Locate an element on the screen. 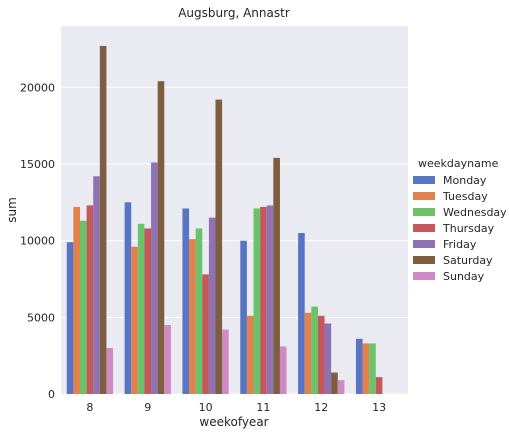 The width and height of the screenshot is (510, 434). legend-label-thursday: Thursday is located at coordinates (468, 228).